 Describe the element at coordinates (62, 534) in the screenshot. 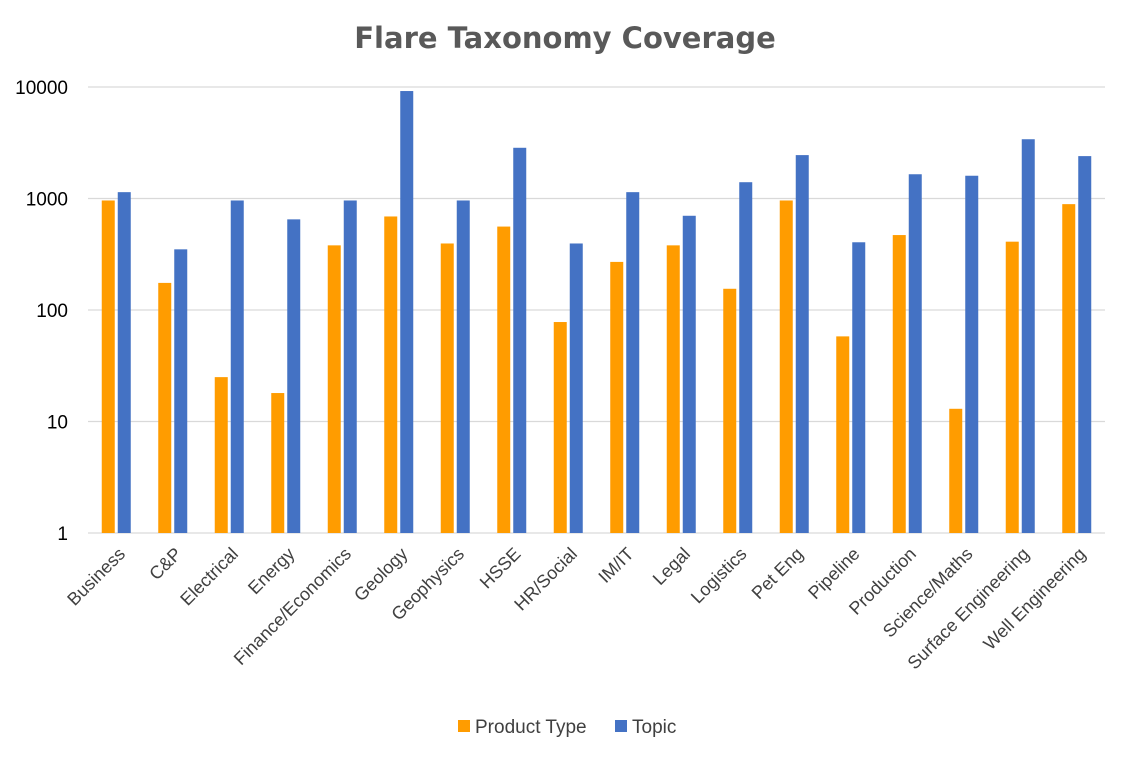

I see `y-tick-label: 1` at that location.